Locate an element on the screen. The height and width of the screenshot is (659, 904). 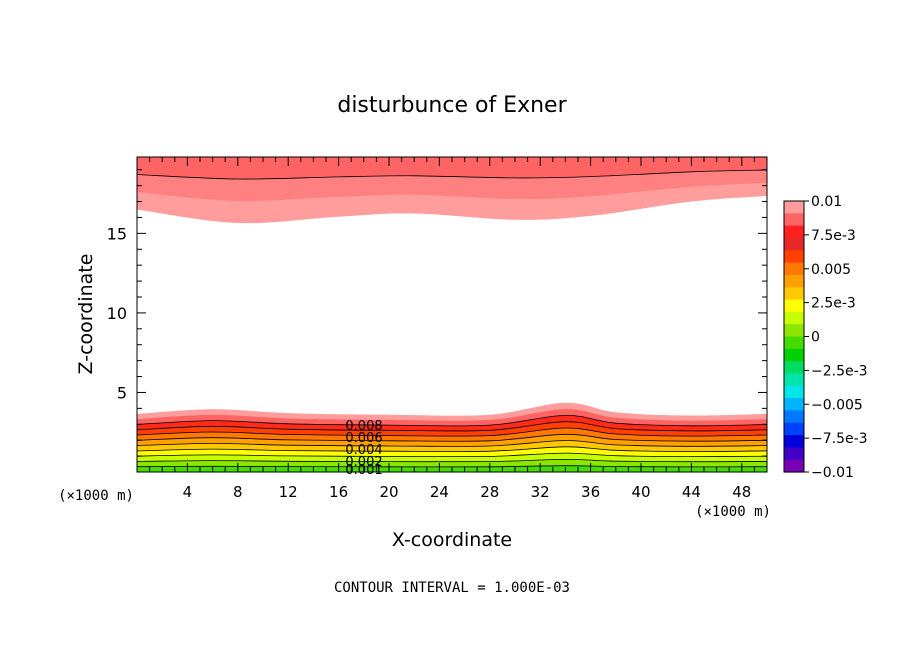
colorbar-label: 0.005 is located at coordinates (831, 270).